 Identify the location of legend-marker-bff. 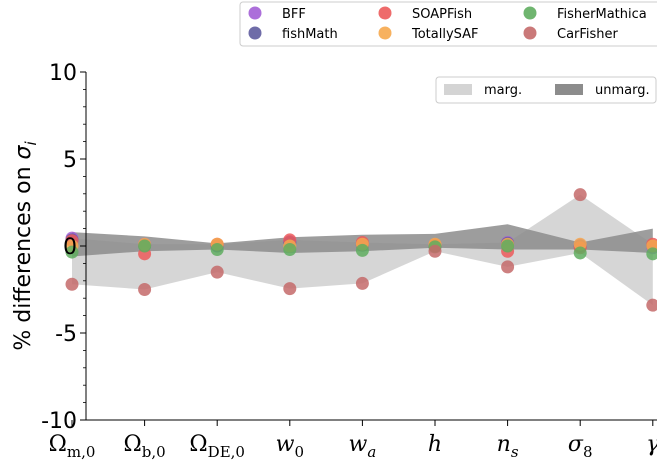
(255, 13).